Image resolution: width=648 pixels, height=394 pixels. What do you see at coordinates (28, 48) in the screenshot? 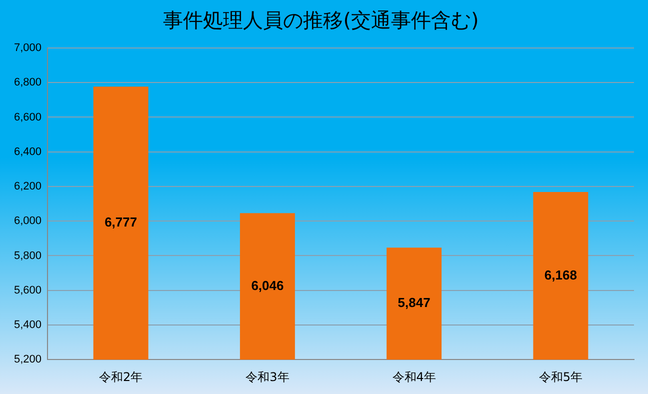
I see `y-tick-label: 7,000` at bounding box center [28, 48].